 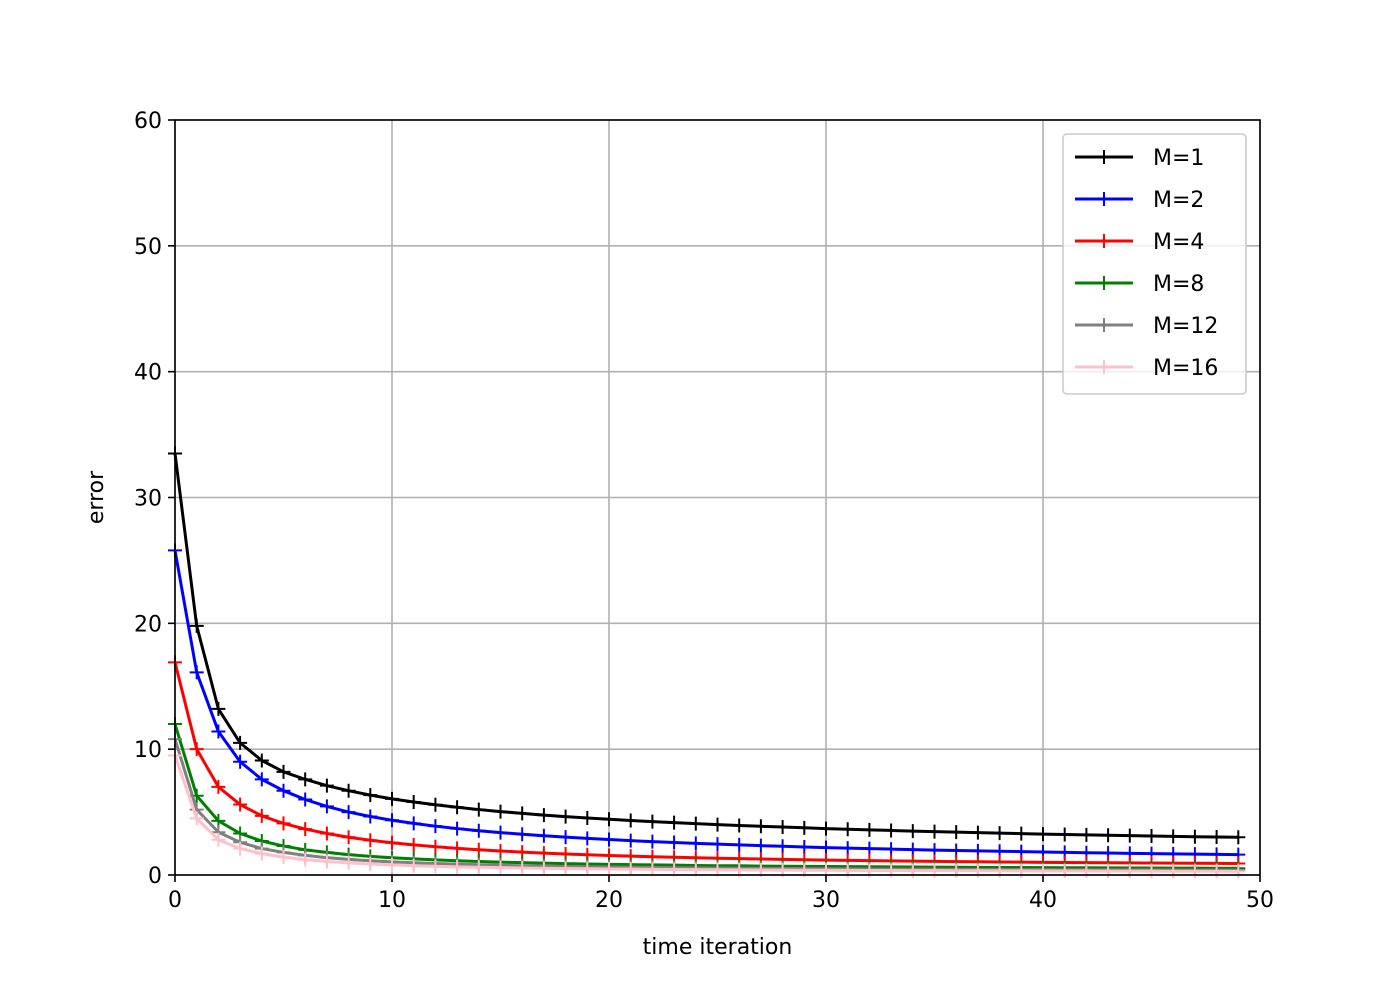 I want to click on legend-item: M=2, so click(x=1139, y=200).